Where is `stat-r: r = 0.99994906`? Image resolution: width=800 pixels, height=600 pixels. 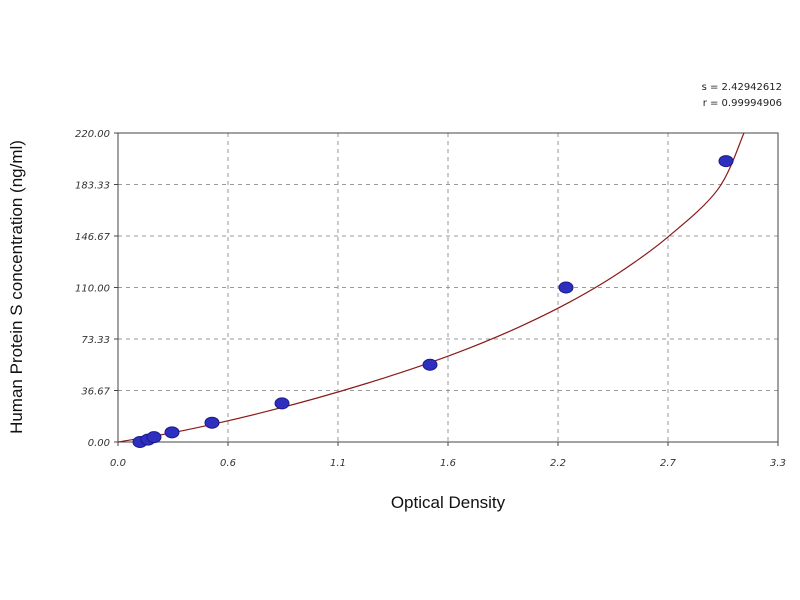
stat-r: r = 0.99994906 is located at coordinates (742, 103).